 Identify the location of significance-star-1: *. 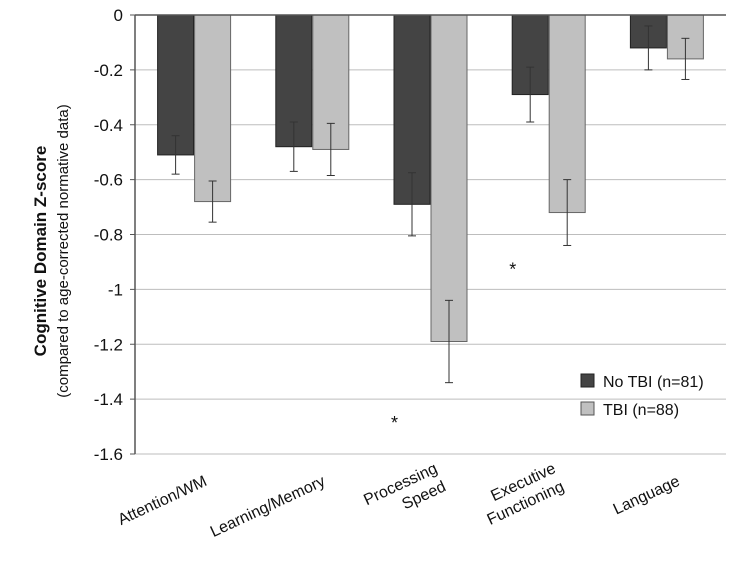
(512, 269).